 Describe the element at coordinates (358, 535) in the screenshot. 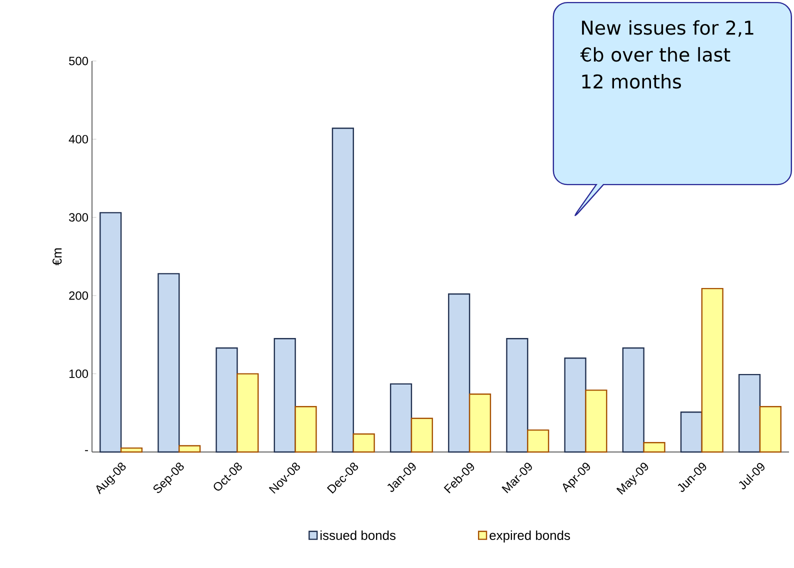

I see `legend-label: issued bonds` at that location.